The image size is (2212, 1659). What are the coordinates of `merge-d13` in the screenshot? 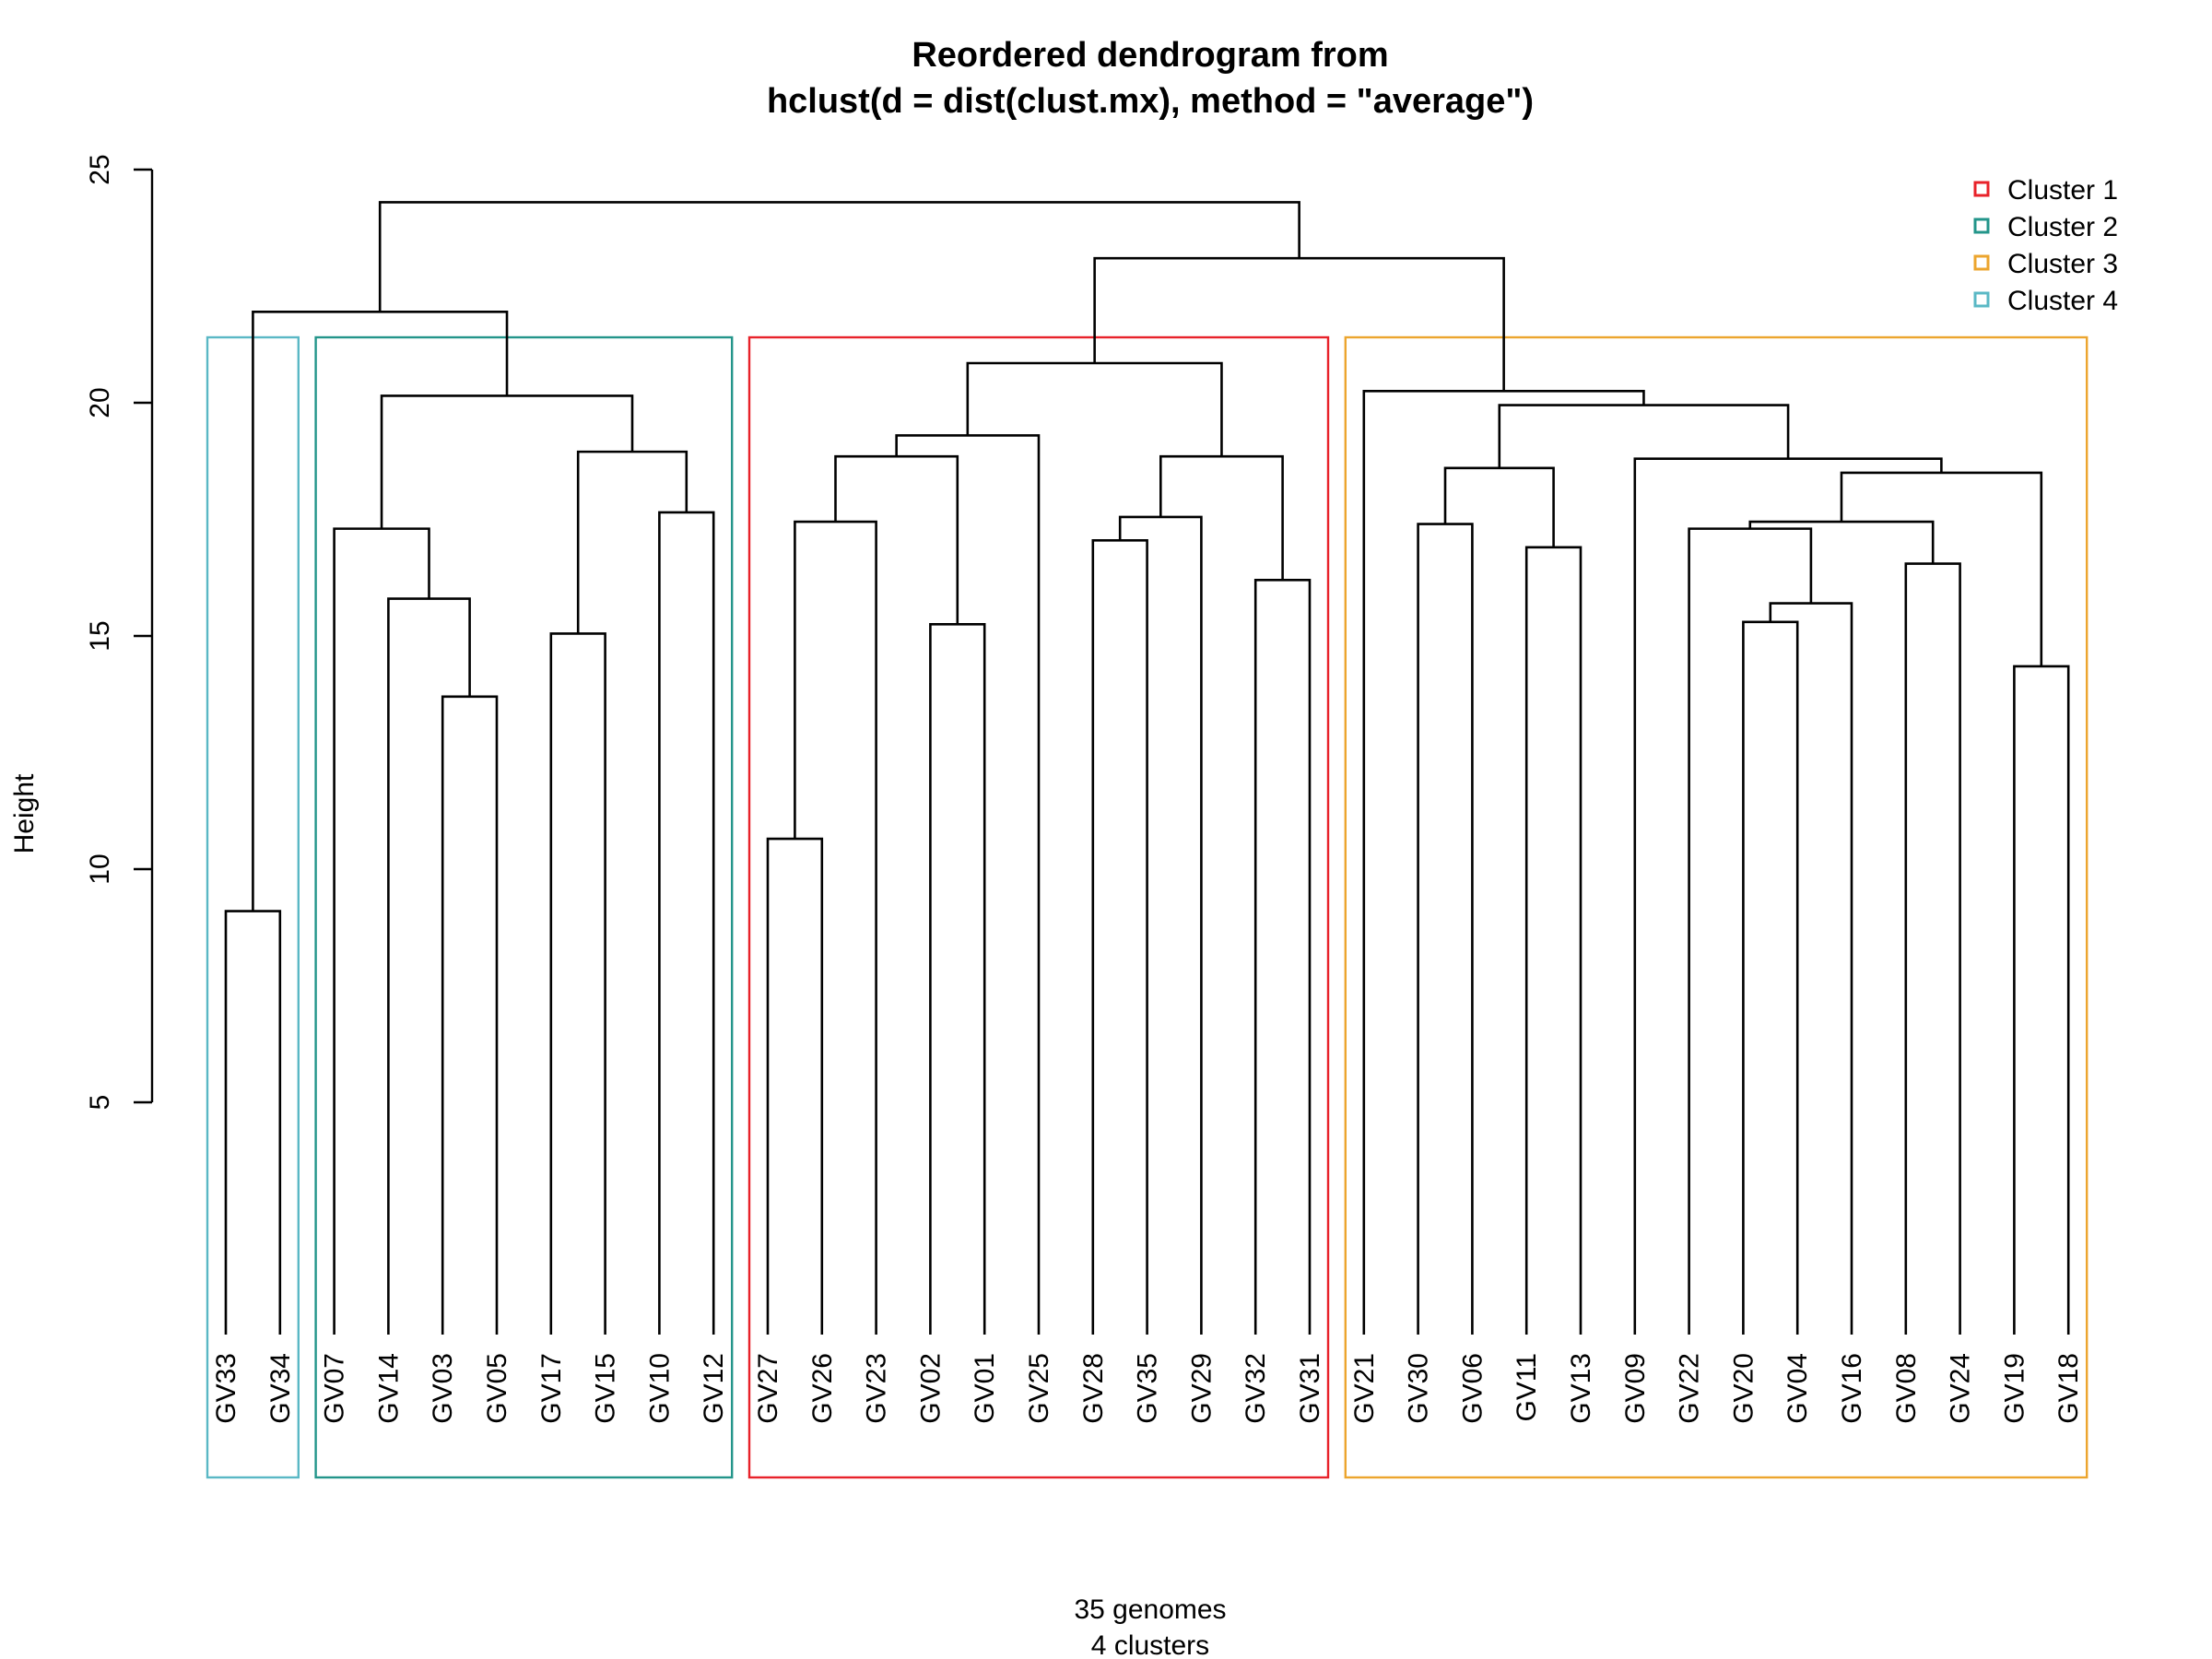 It's located at (1503, 862).